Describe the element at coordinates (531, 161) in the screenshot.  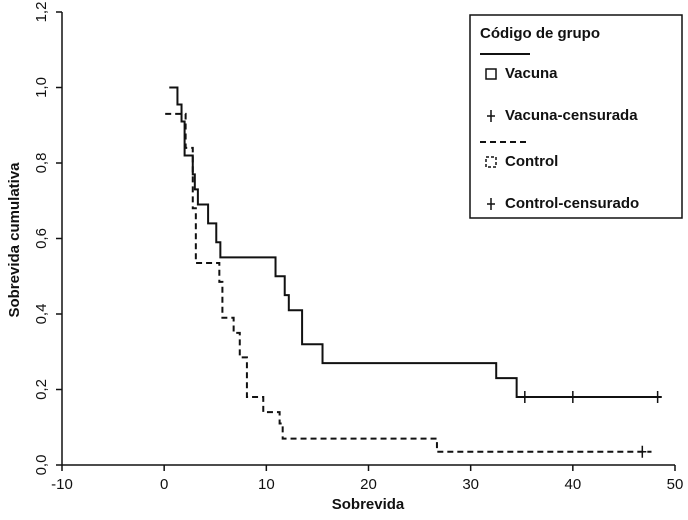
I see `legend-label: Control` at that location.